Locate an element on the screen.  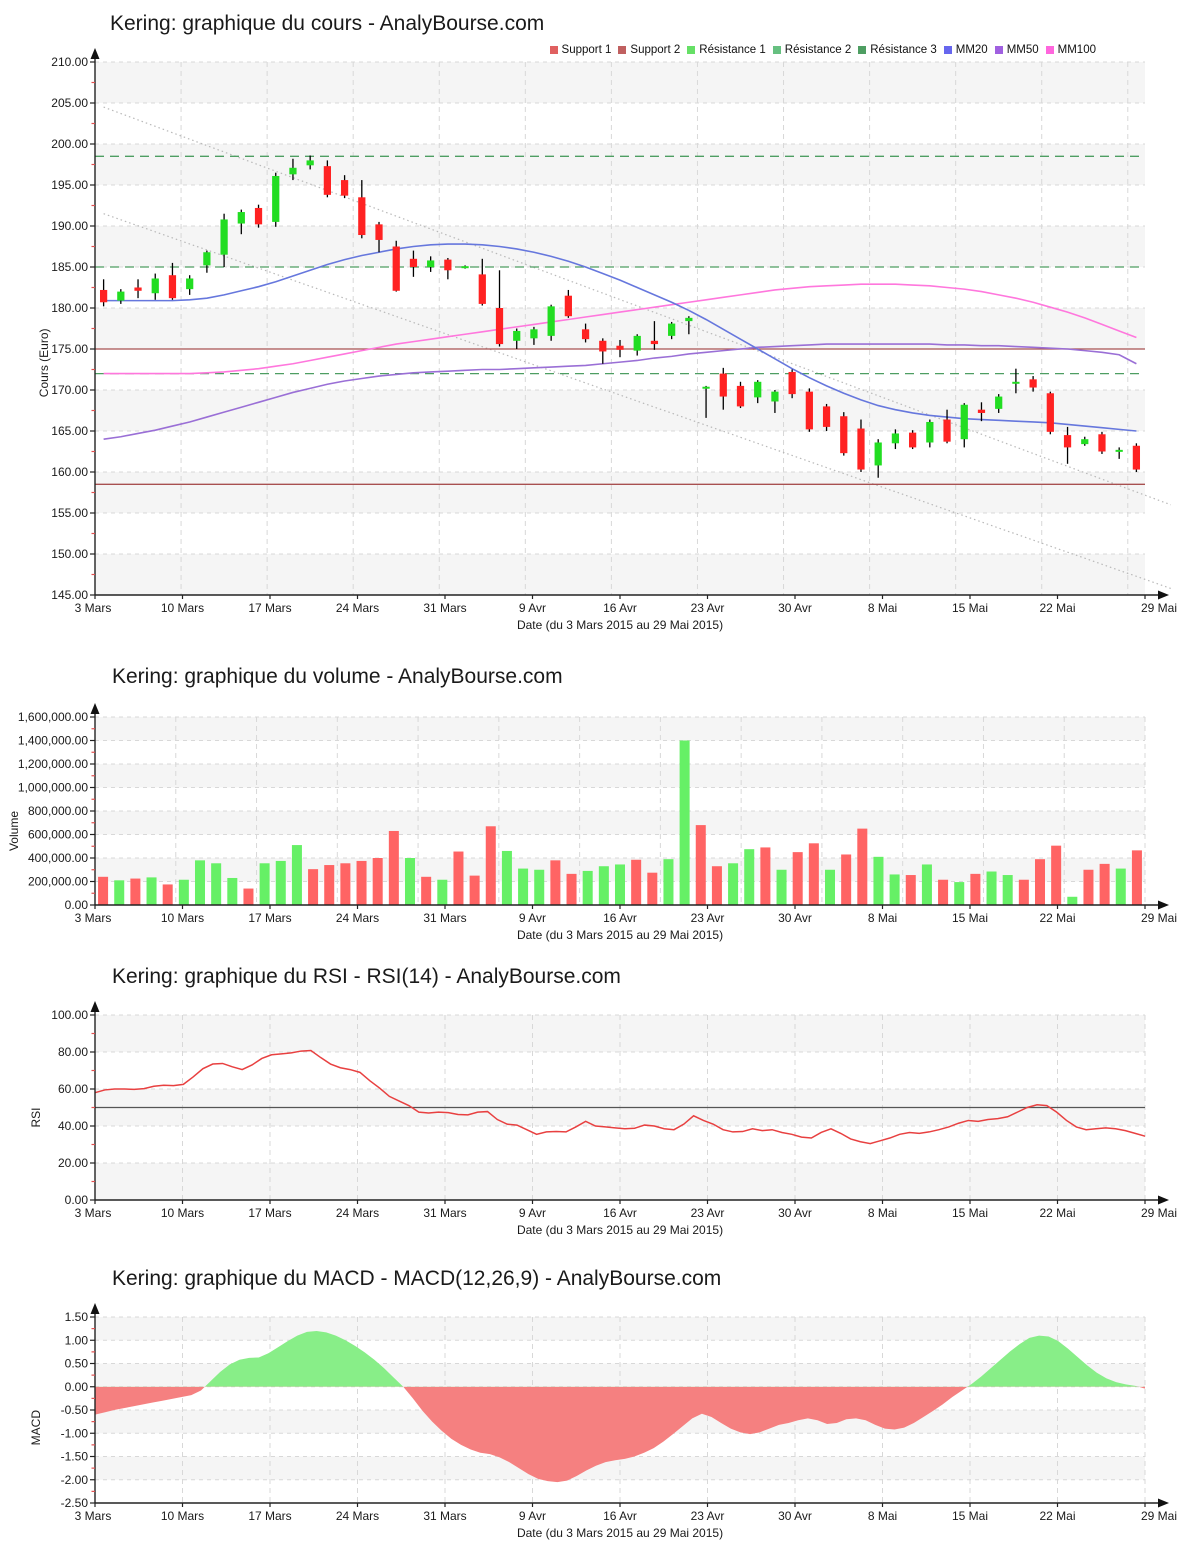
svg-text: 190.00 is located at coordinates (69, 226).